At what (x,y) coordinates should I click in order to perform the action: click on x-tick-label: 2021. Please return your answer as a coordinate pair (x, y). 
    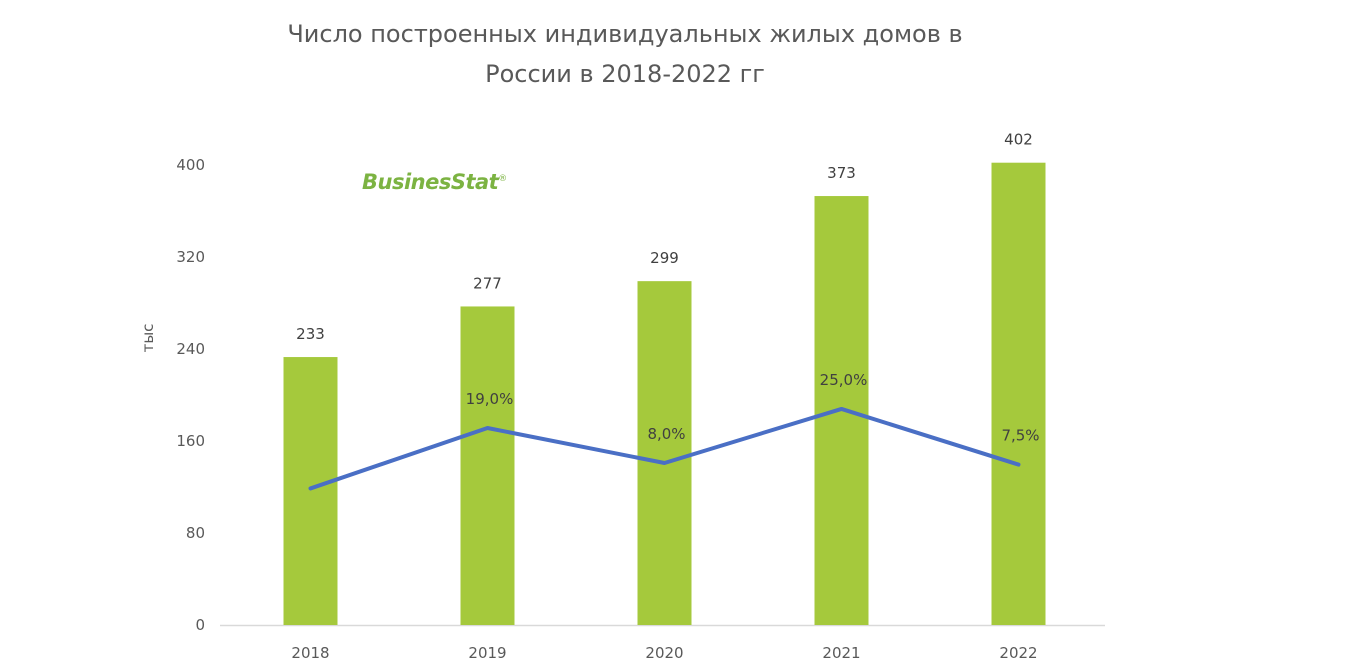
    Looking at the image, I should click on (841, 653).